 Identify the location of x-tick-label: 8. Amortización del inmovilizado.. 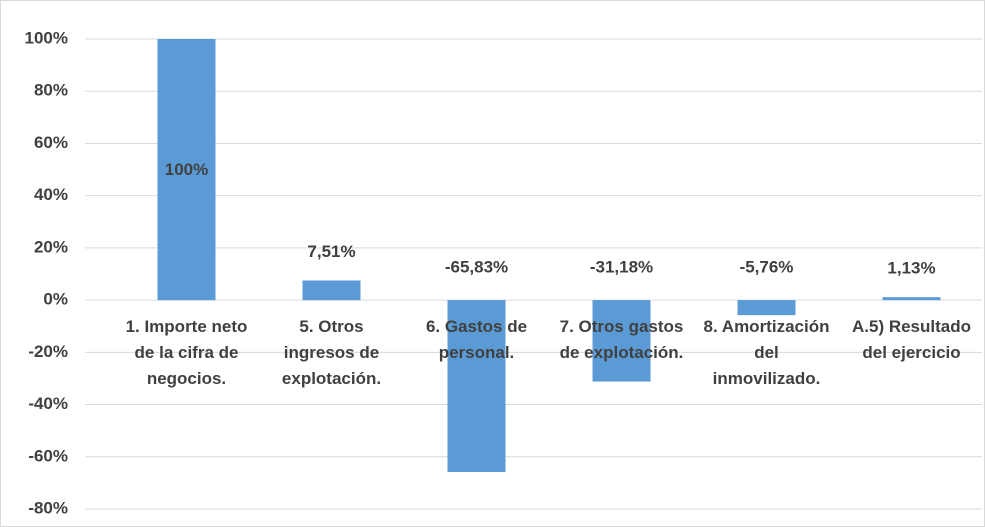
(766, 353).